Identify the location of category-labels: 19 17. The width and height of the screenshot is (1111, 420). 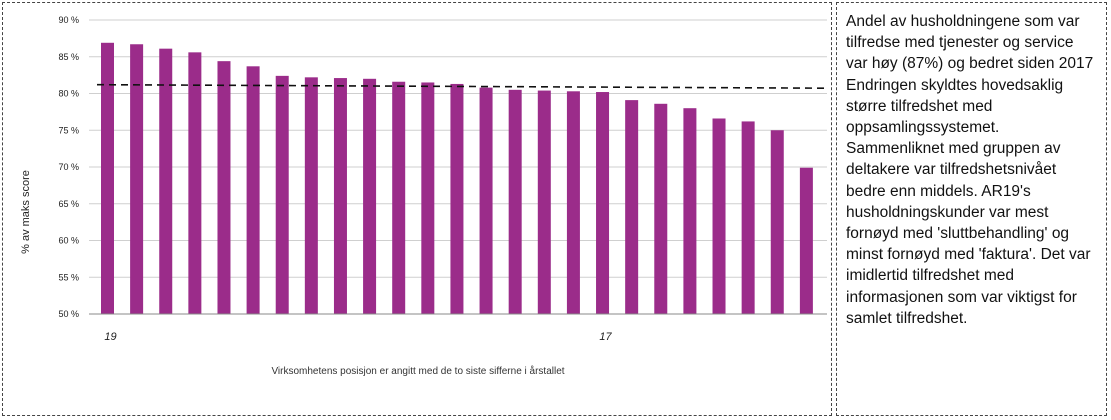
(358, 337).